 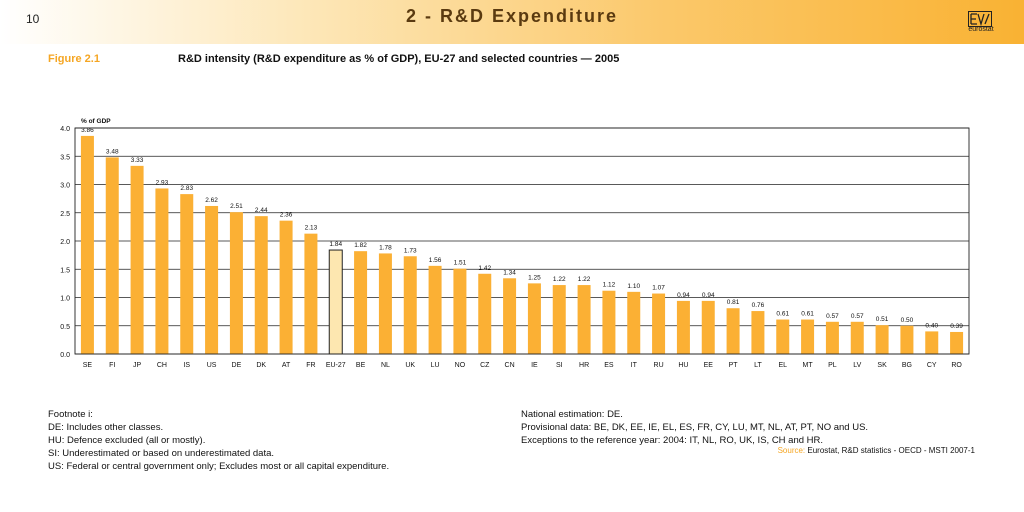 I want to click on x-tick-label: CN, so click(x=510, y=365).